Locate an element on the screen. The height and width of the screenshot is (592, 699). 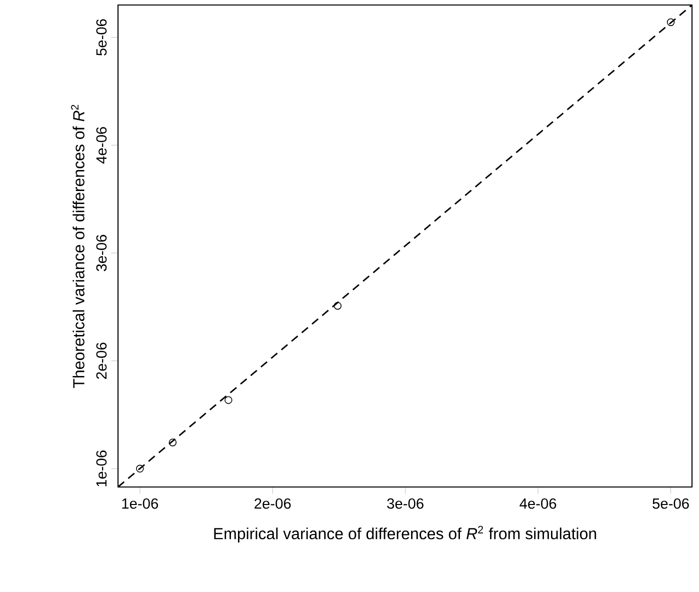
x-axis-title: Empirical variance of differences of R$^{2}$ from simulation is located at coordinates (405, 534).